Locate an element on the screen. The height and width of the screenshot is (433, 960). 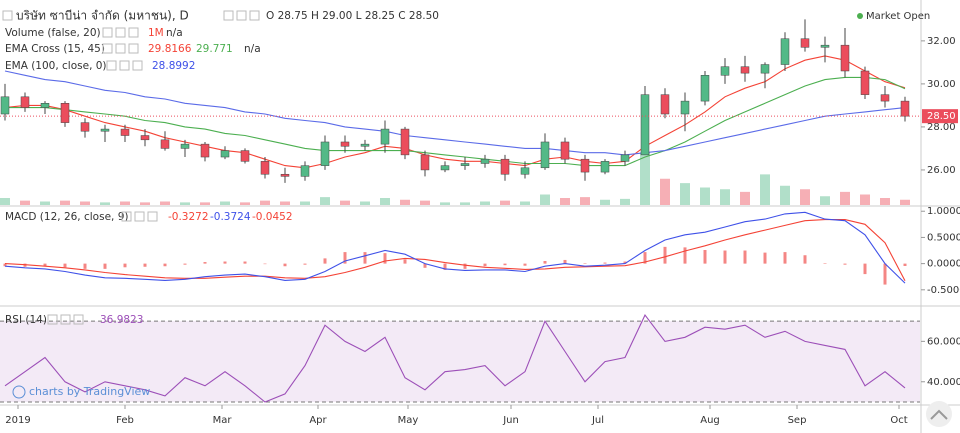
watermark: charts by TradingView is located at coordinates (89, 391).